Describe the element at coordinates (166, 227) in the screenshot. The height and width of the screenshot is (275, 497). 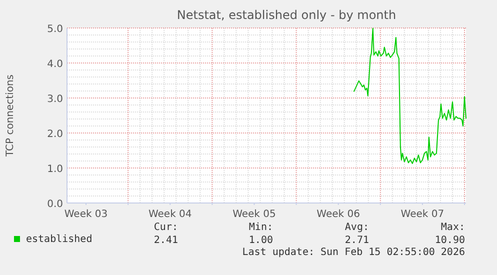
I see `text: Cur:` at that location.